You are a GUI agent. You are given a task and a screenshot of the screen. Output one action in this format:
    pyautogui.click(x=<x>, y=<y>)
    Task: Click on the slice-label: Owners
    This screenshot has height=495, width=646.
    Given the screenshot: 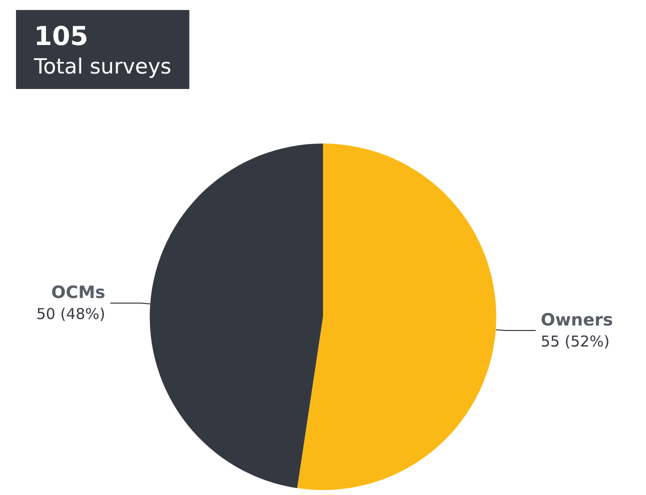 What is the action you would take?
    pyautogui.click(x=577, y=320)
    